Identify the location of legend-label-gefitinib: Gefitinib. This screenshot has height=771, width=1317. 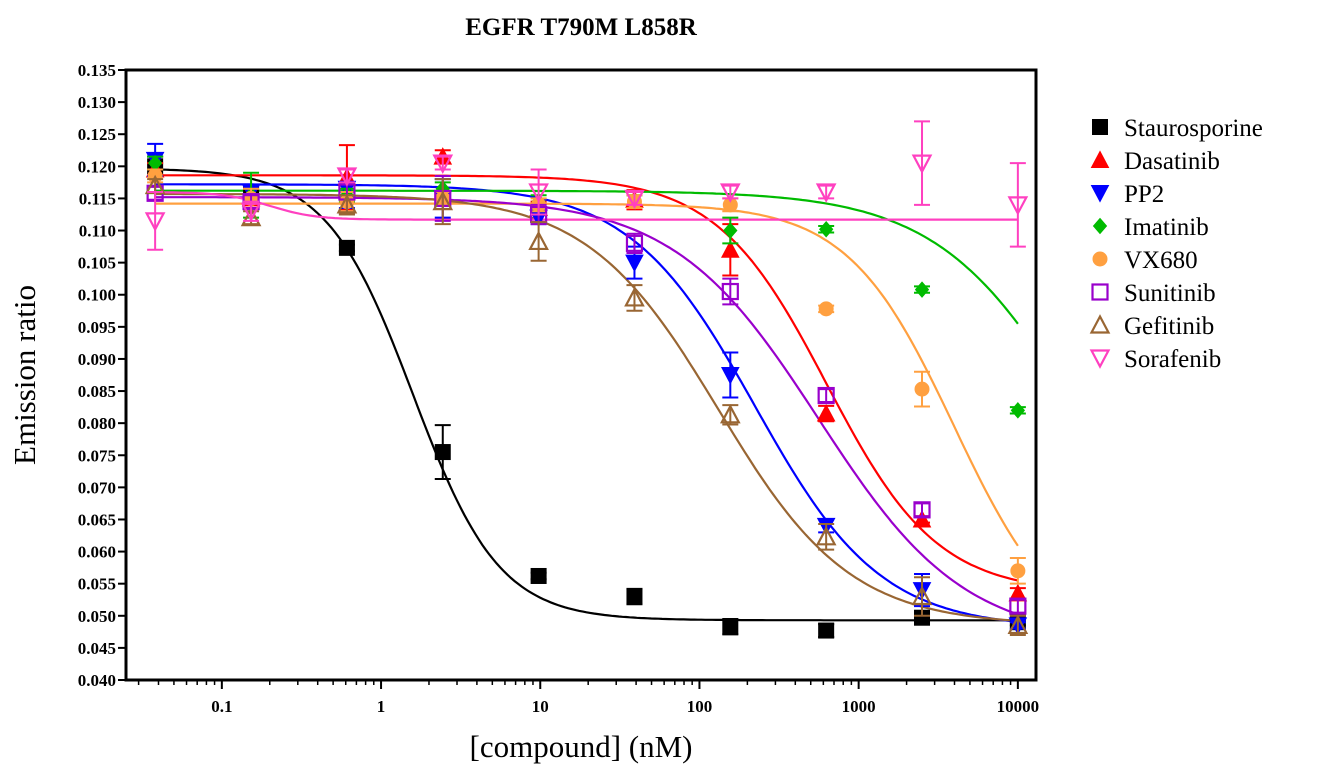
(1169, 326).